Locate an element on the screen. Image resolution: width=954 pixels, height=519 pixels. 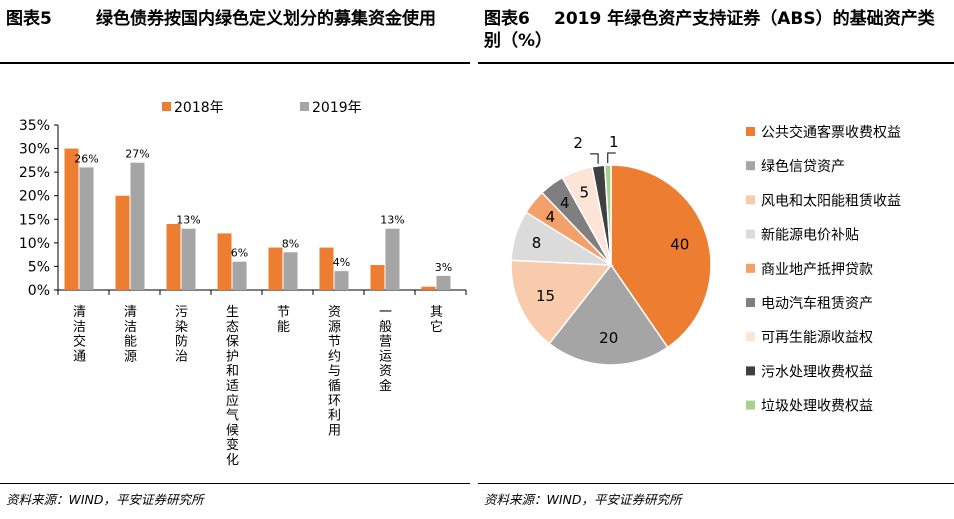
x-category-label: 和 is located at coordinates (232, 371).